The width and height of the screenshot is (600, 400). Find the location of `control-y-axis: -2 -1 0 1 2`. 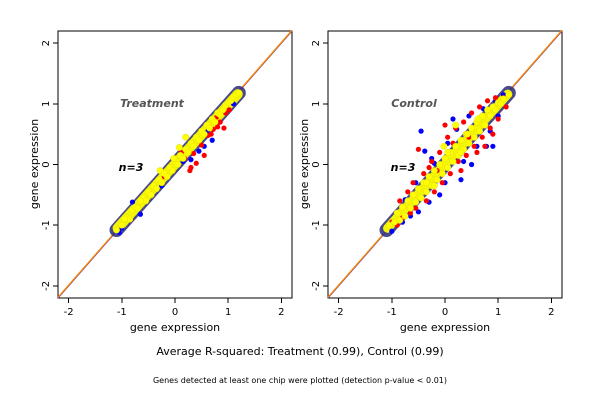

control-y-axis: -2 -1 0 1 2 is located at coordinates (319, 165).